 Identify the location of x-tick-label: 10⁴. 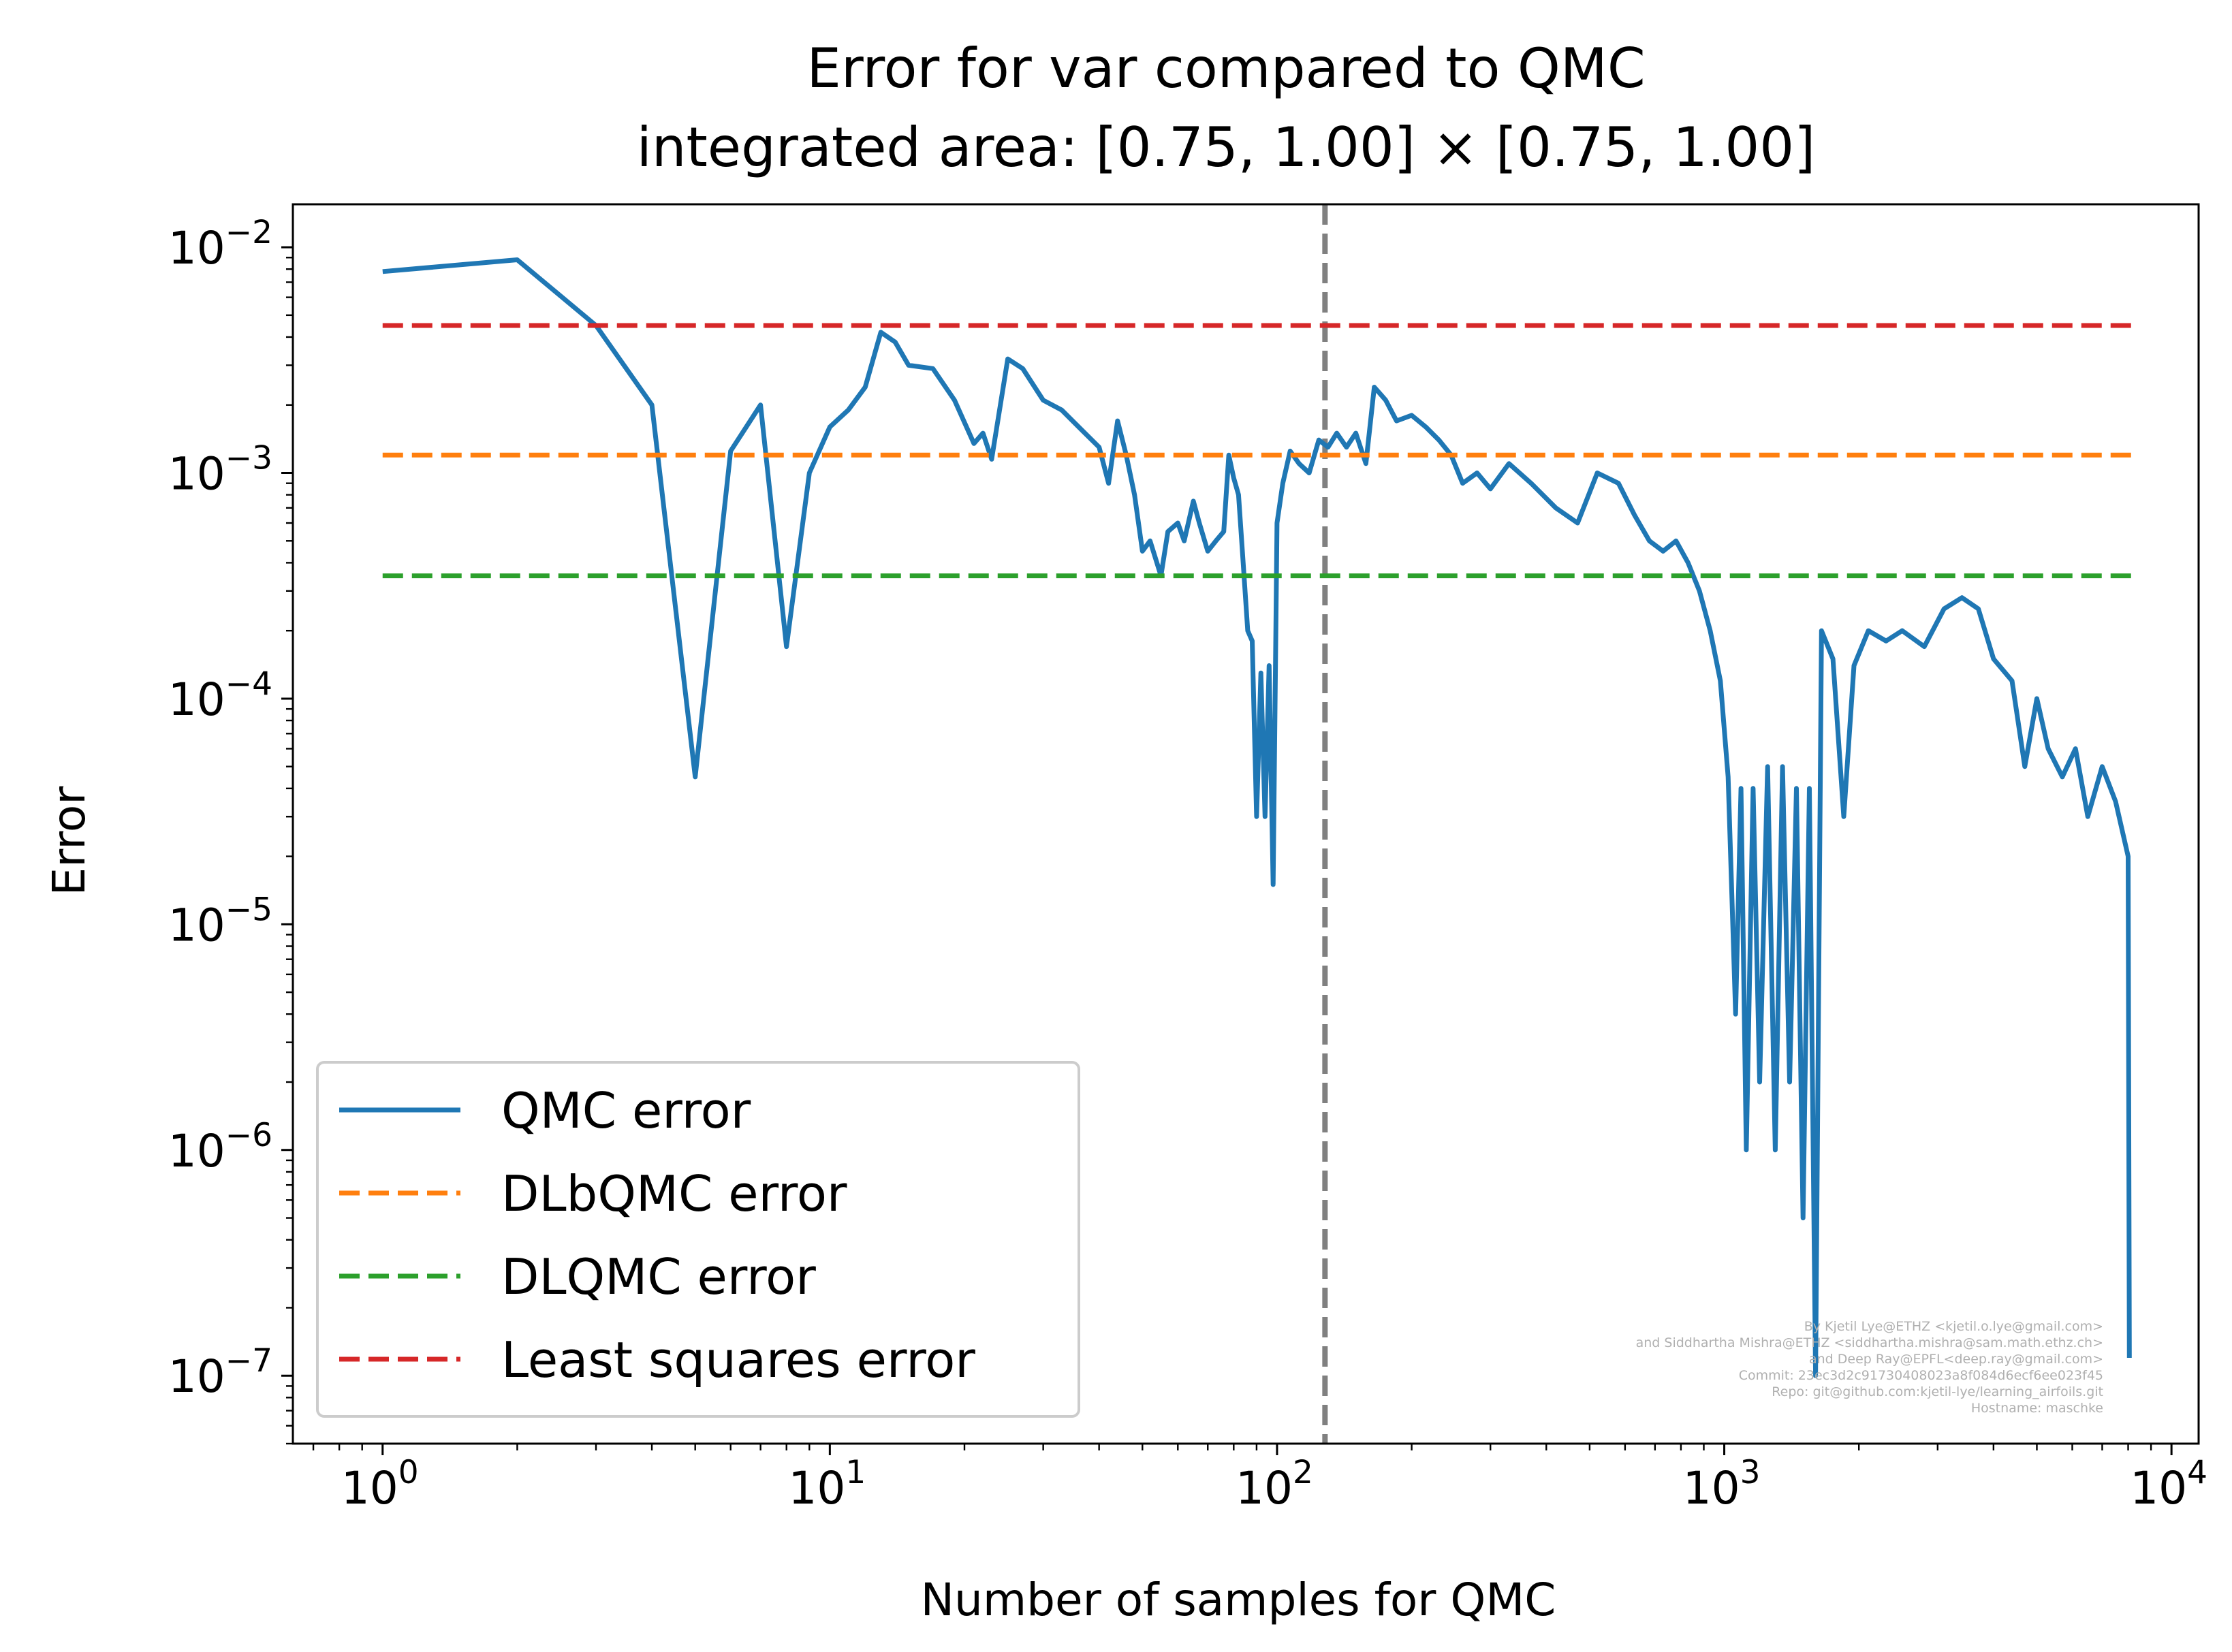
(2168, 1484).